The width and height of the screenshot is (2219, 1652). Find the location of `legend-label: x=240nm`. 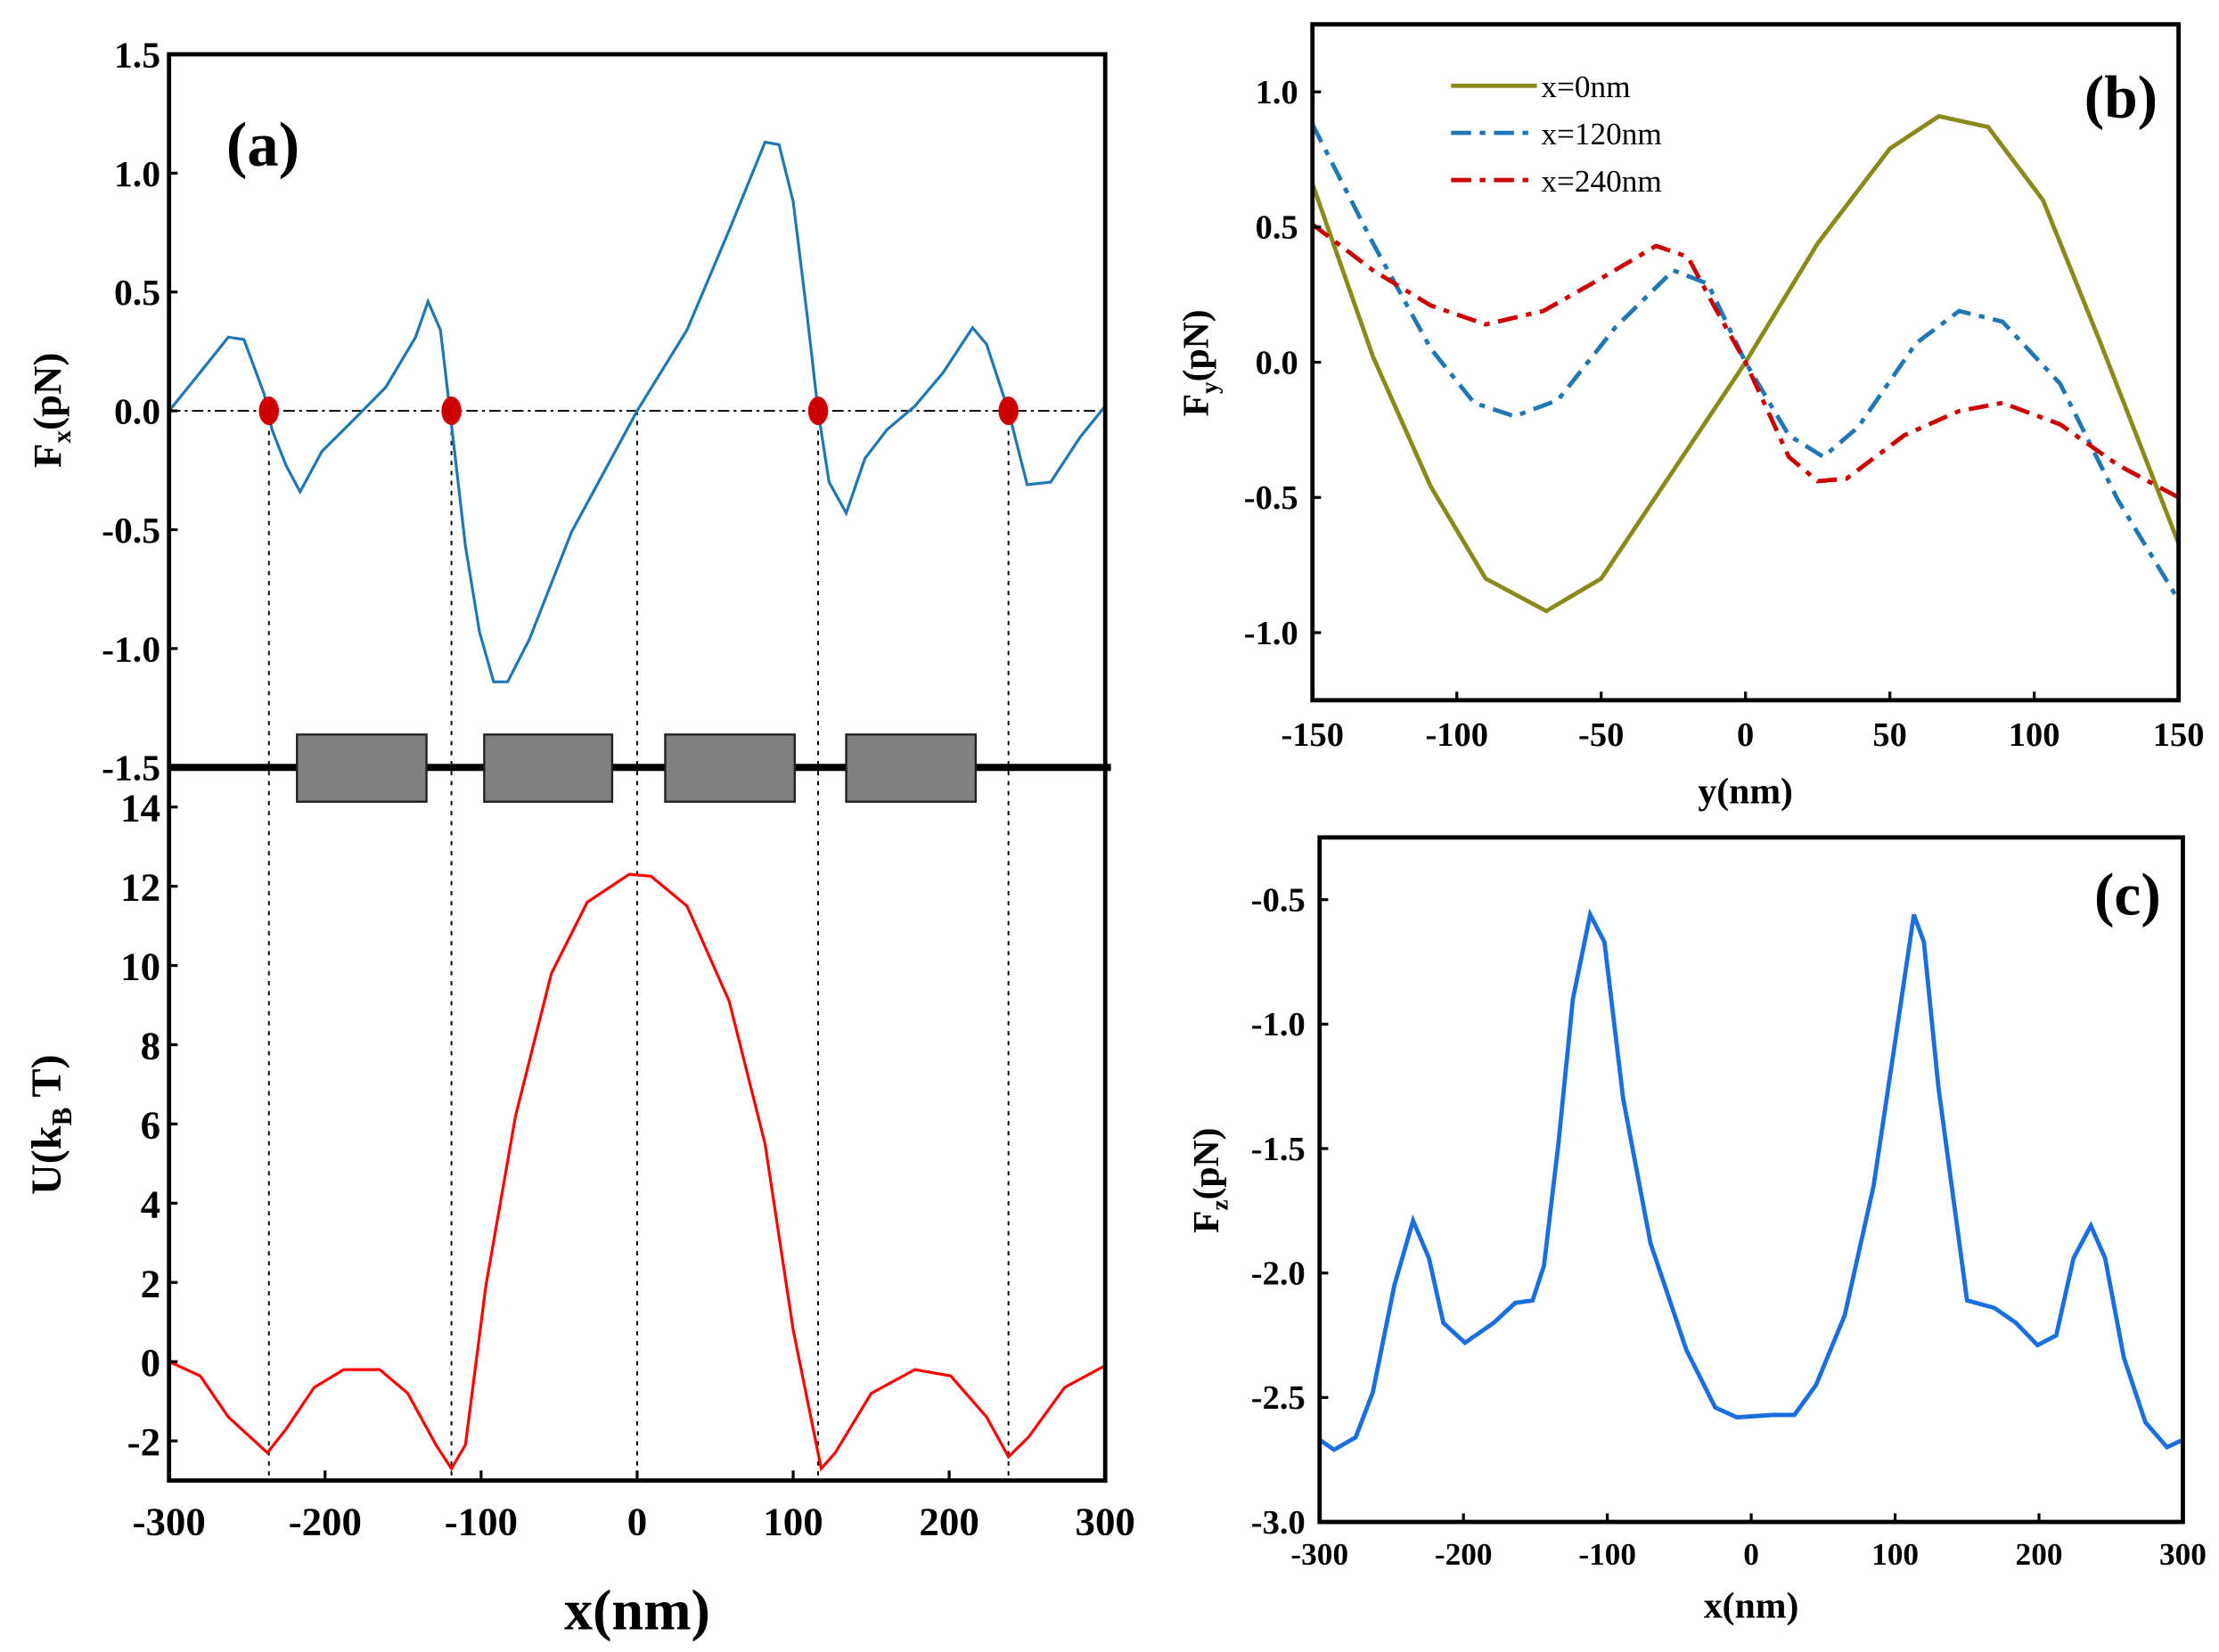

legend-label: x=240nm is located at coordinates (1601, 182).